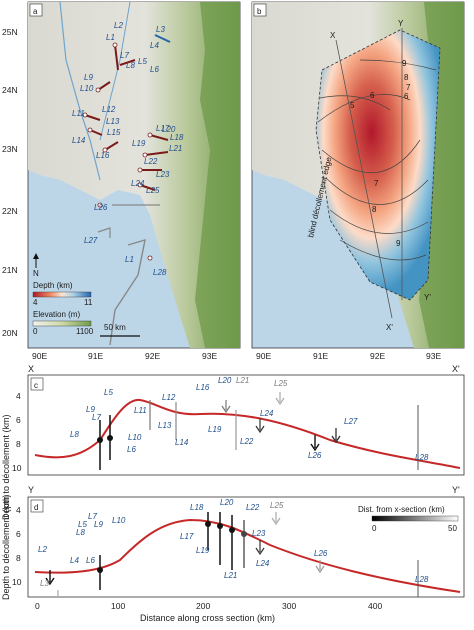  What do you see at coordinates (152, 356) in the screenshot?
I see `svg-text: 92E` at bounding box center [152, 356].